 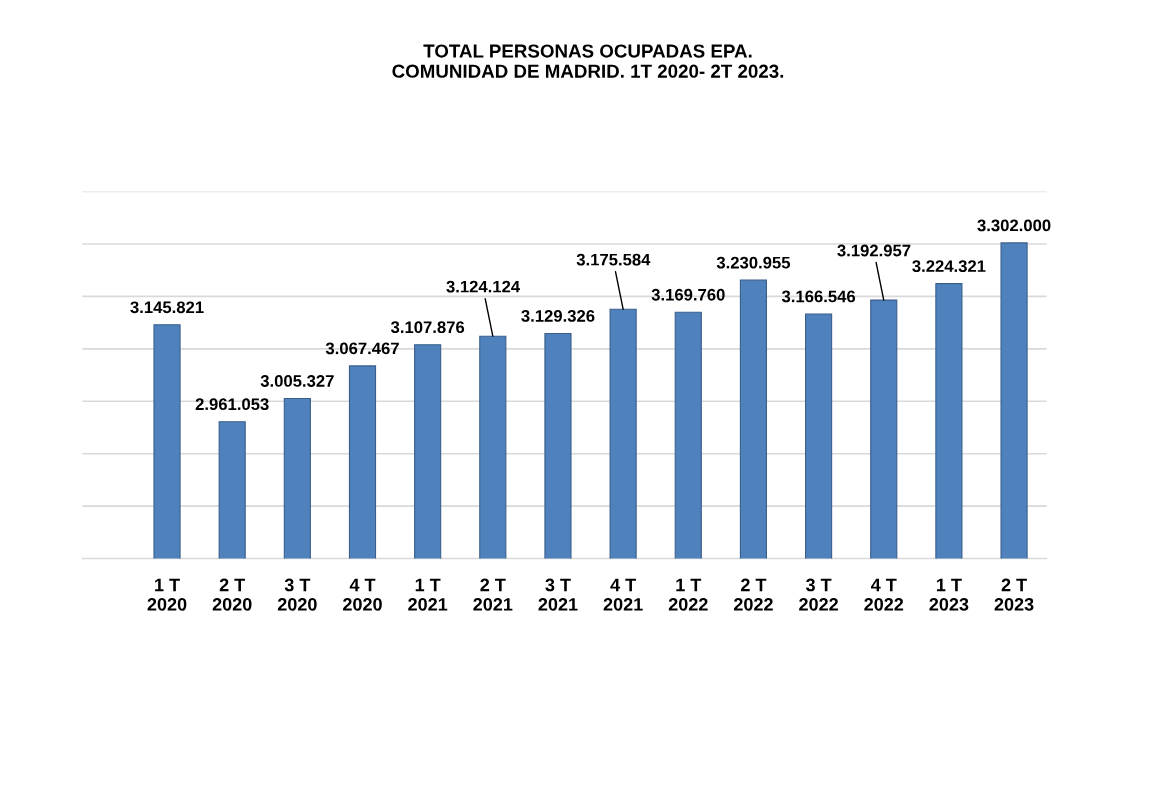 I want to click on data-label: 3.005.327, so click(x=297, y=381).